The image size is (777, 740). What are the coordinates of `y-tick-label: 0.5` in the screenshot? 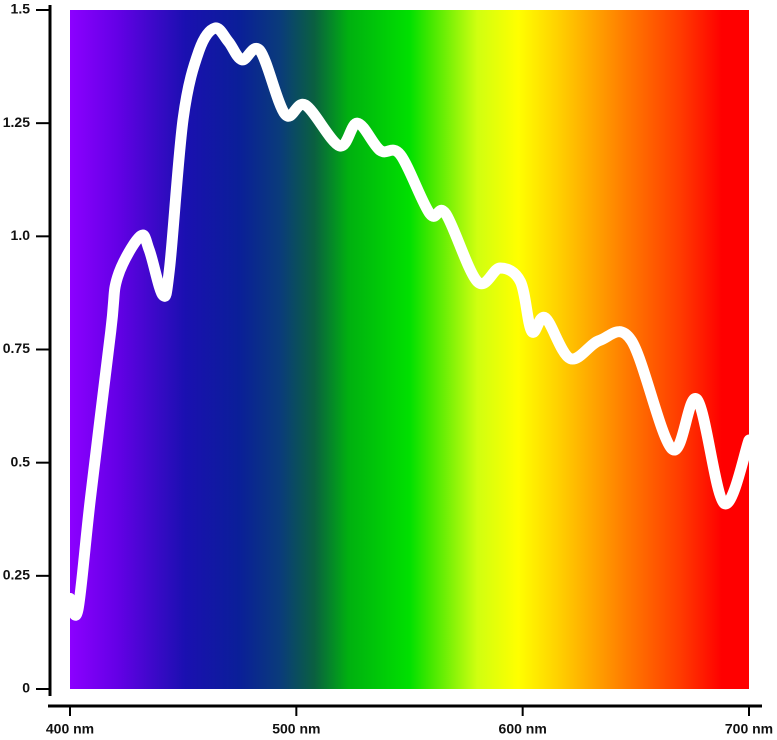 It's located at (21, 461).